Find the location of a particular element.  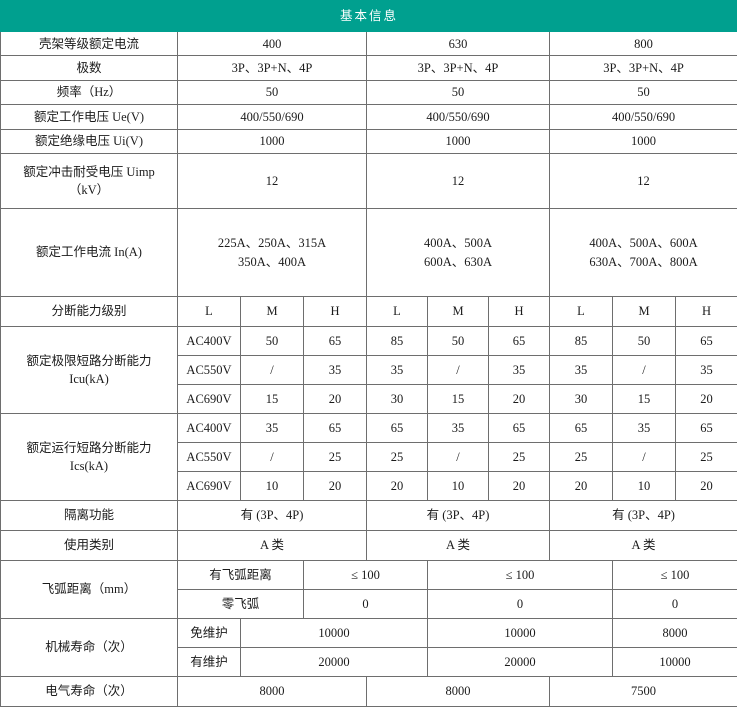

row-frequency: 频率（Hz） 50 50 50 is located at coordinates (368, 92).